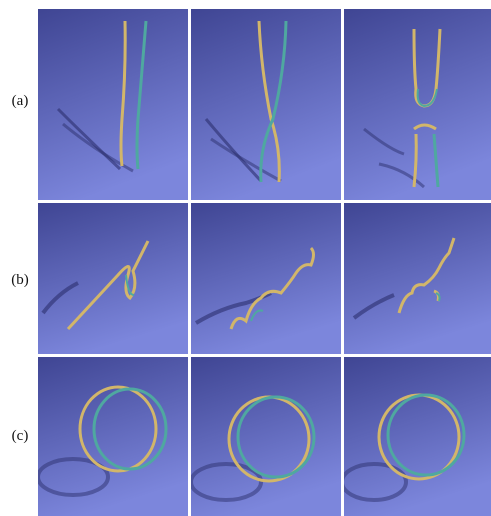  I want to click on cell-c1, so click(113, 436).